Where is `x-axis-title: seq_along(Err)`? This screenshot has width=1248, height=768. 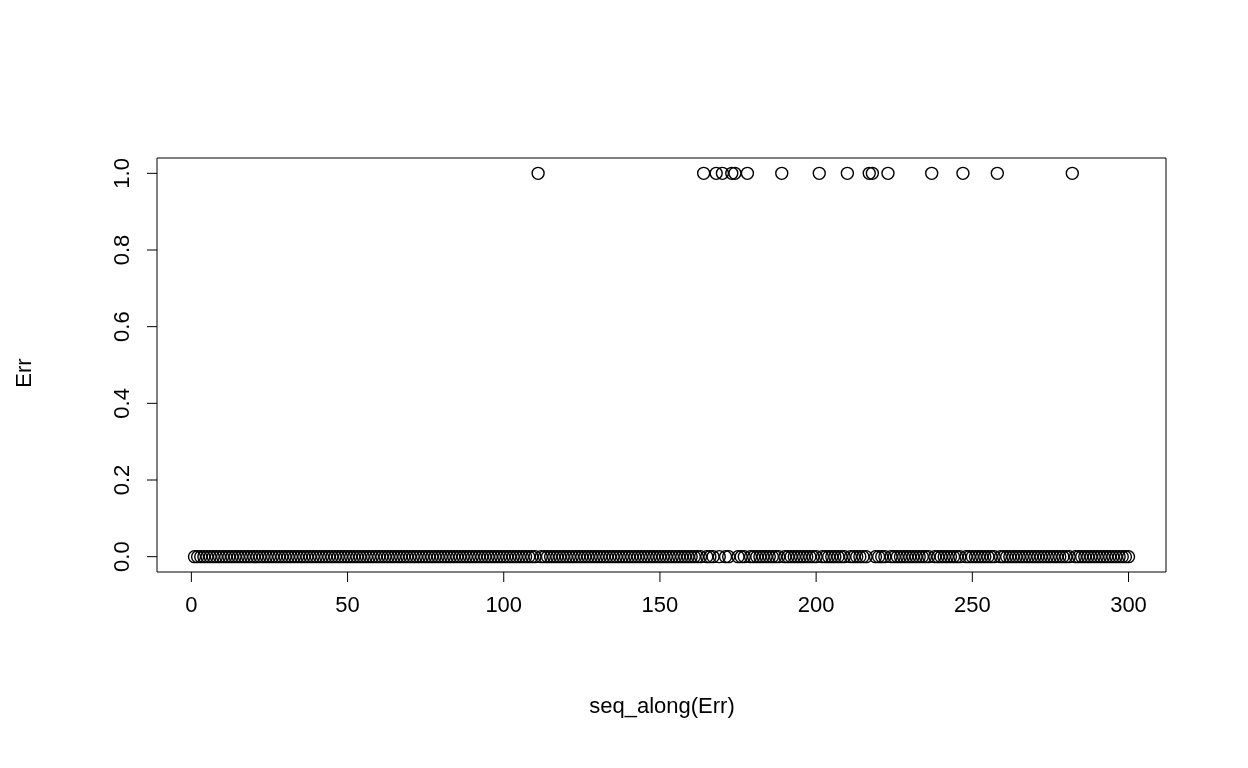 x-axis-title: seq_along(Err) is located at coordinates (662, 706).